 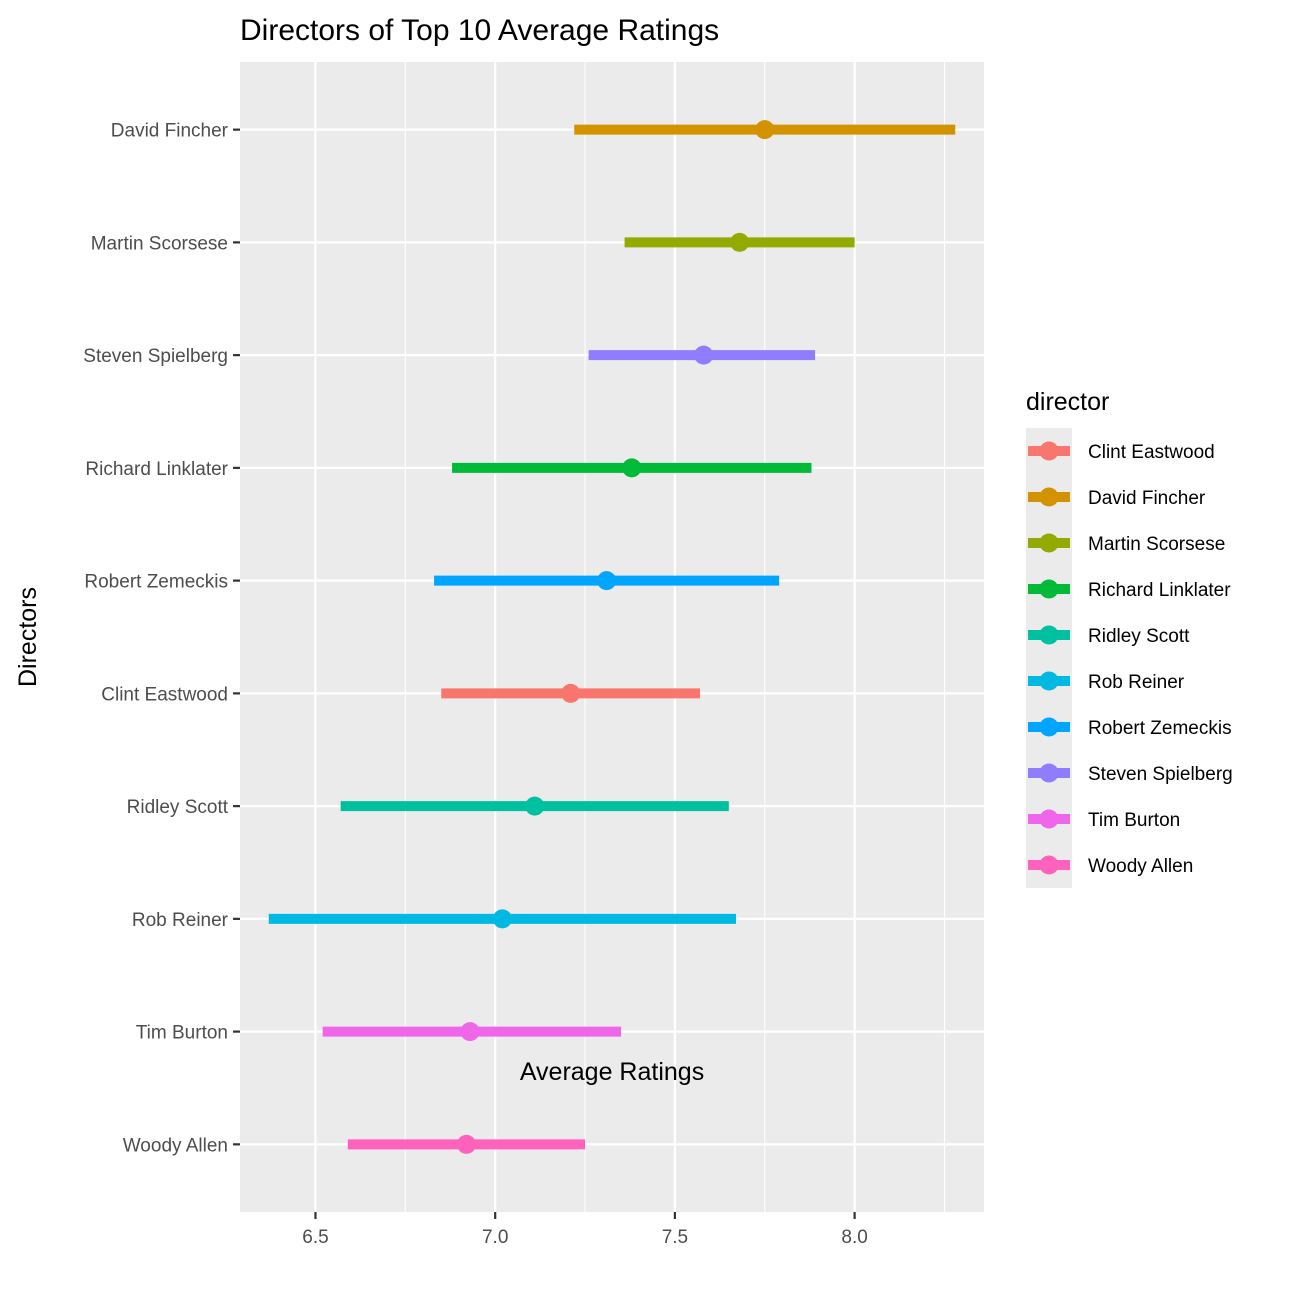 What do you see at coordinates (1134, 820) in the screenshot?
I see `legend-label: Tim Burton` at bounding box center [1134, 820].